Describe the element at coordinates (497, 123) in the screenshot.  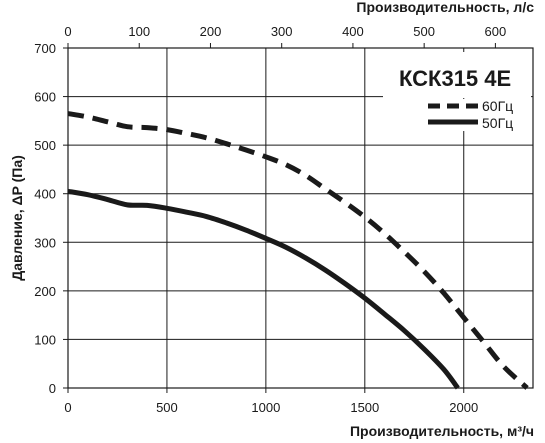
I see `legend-label-50hz: 50Гц` at that location.